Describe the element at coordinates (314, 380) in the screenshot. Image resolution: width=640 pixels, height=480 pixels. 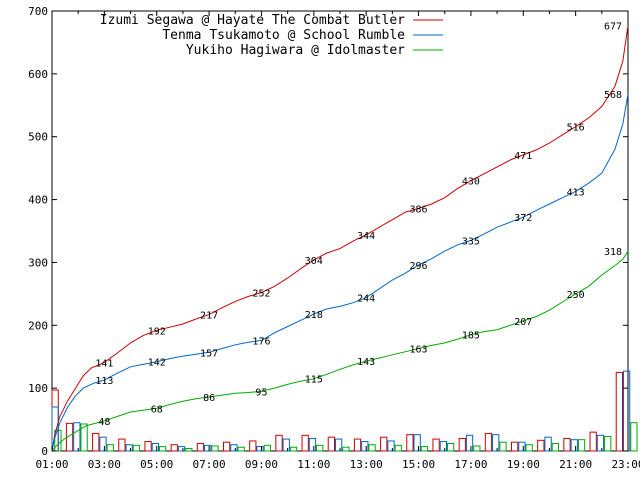
I see `data-label-2-4: 115` at that location.